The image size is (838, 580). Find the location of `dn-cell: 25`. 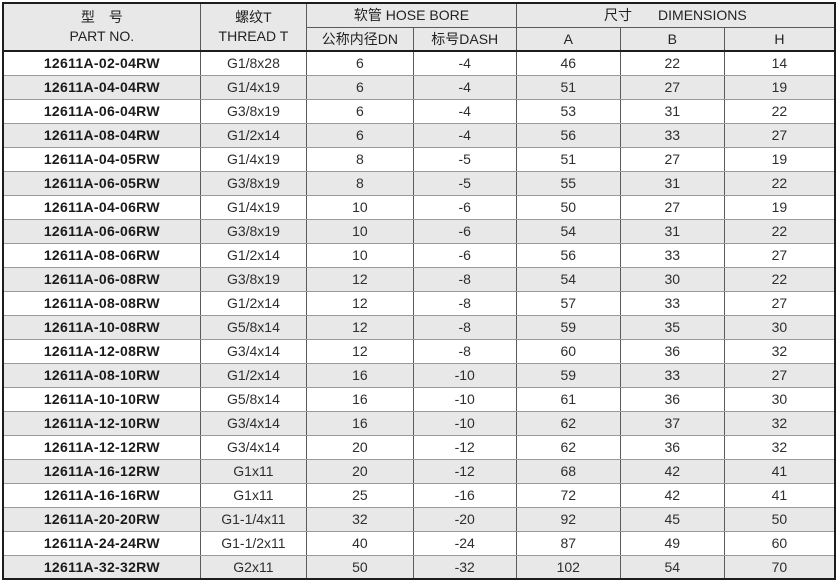

dn-cell: 25 is located at coordinates (360, 495).